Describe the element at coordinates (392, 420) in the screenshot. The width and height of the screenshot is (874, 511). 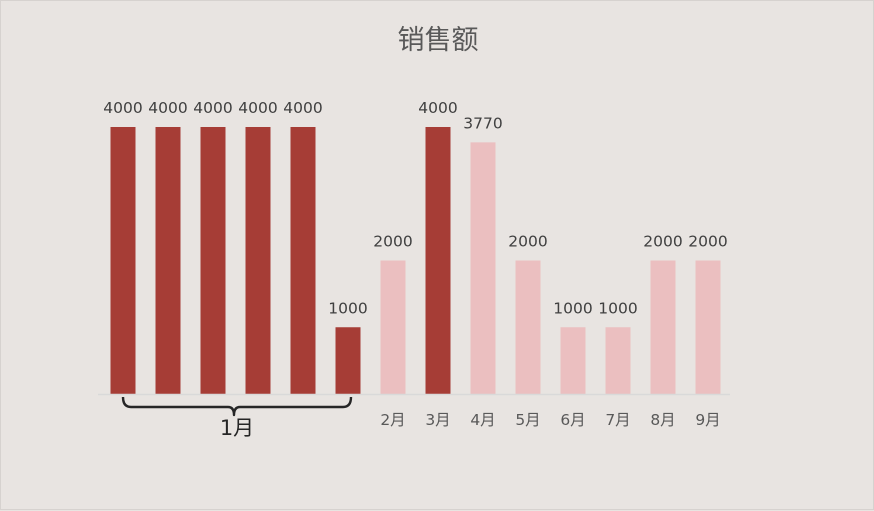
I see `x-tick-label: 2月` at that location.